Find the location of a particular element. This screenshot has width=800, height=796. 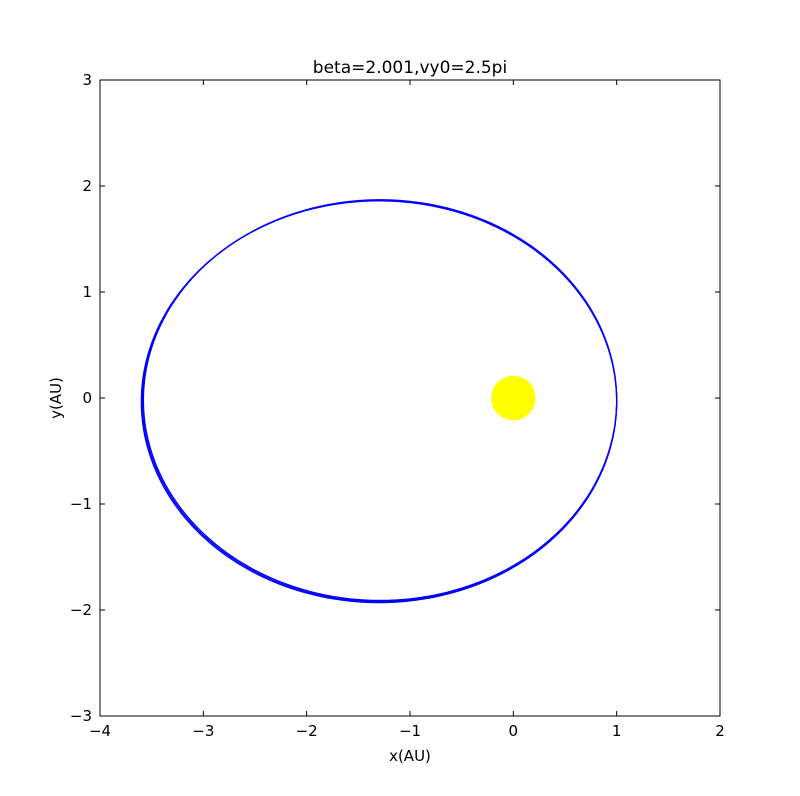

x-axis-label: x(AU) is located at coordinates (410, 756).